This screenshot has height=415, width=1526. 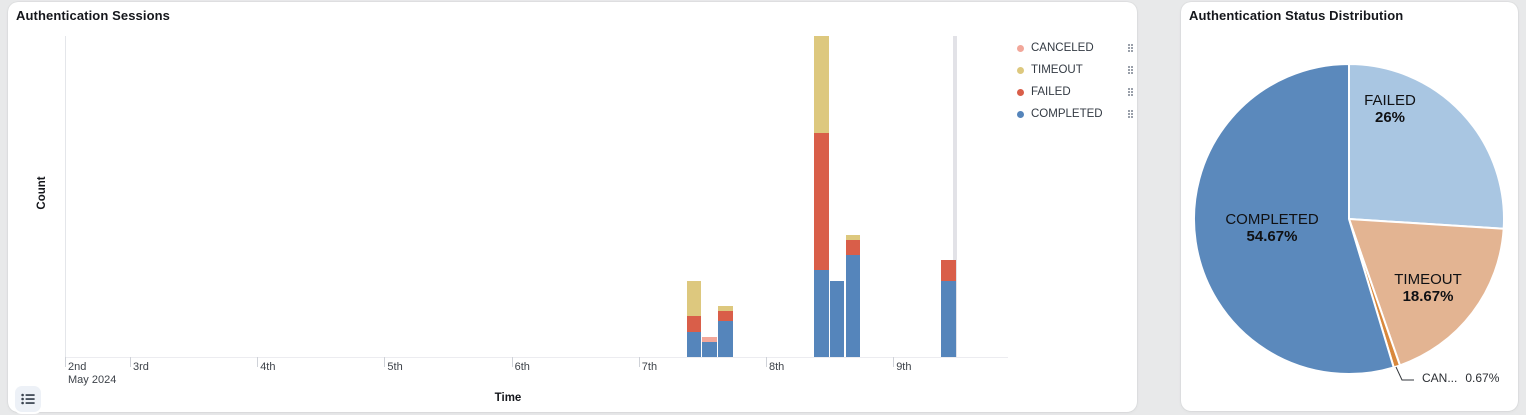 What do you see at coordinates (141, 367) in the screenshot?
I see `x-tick-label: 3rd` at bounding box center [141, 367].